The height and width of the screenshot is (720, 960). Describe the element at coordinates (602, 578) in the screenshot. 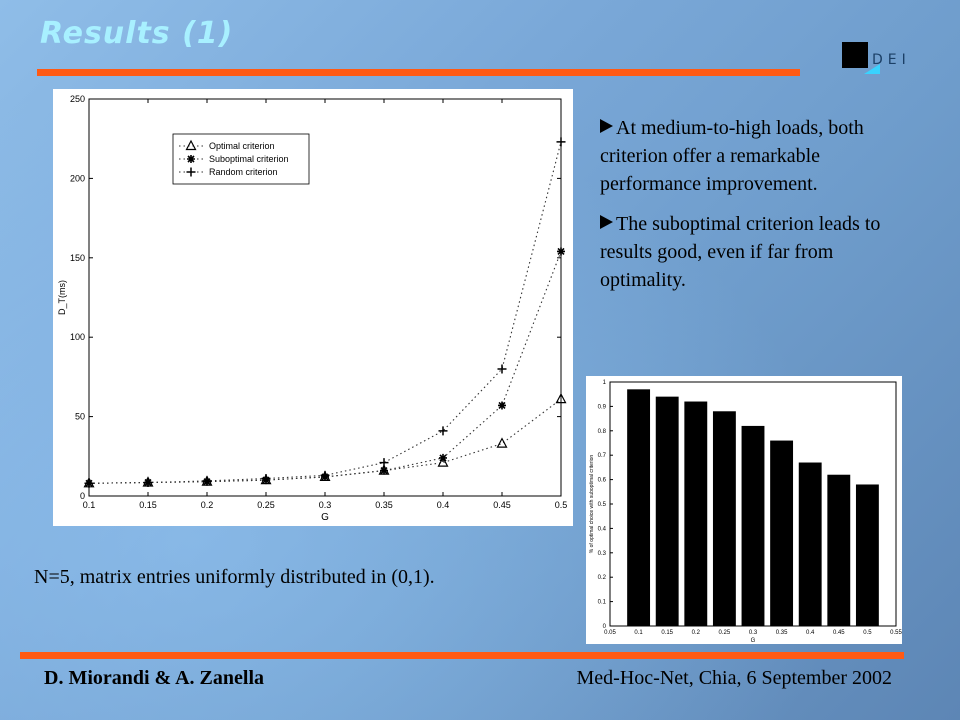

I see `y-tick-label: 0.2` at that location.